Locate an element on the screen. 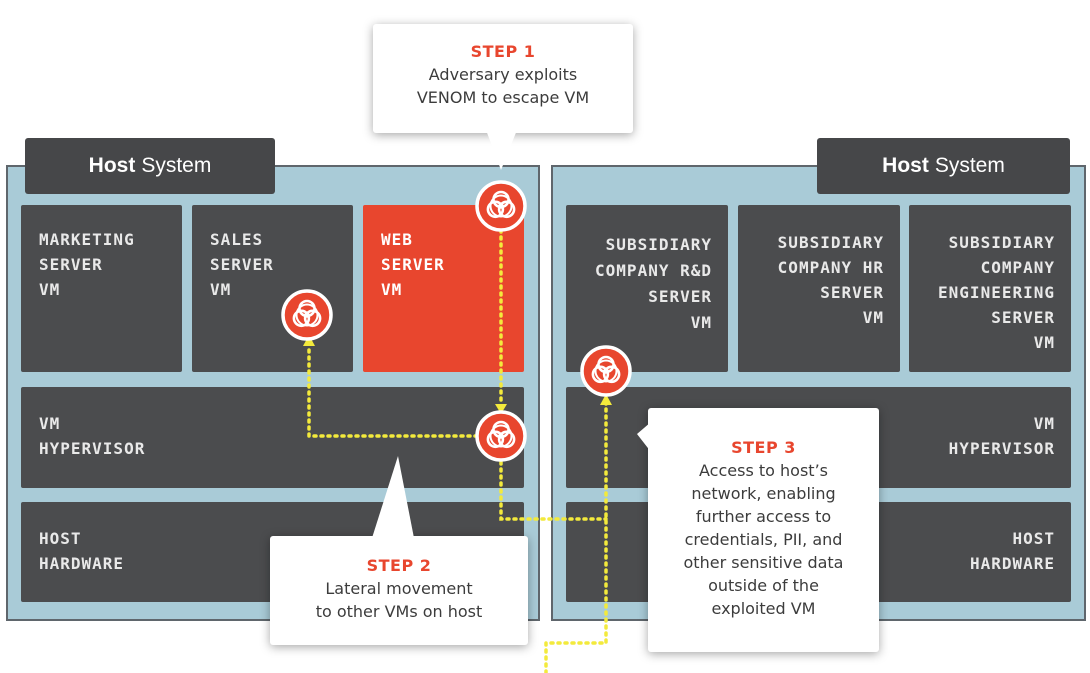 Image resolution: width=1090 pixels, height=673 pixels. step2-text: Lateral movement to other VMs on host is located at coordinates (399, 600).